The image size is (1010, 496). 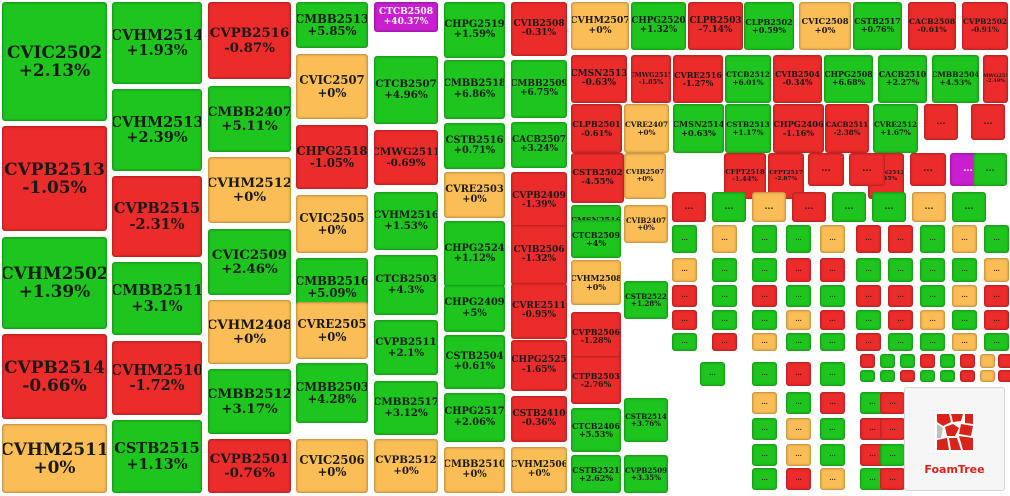 I want to click on tile-cmbb2517: CMBB2517 +3.12%, so click(x=406, y=408).